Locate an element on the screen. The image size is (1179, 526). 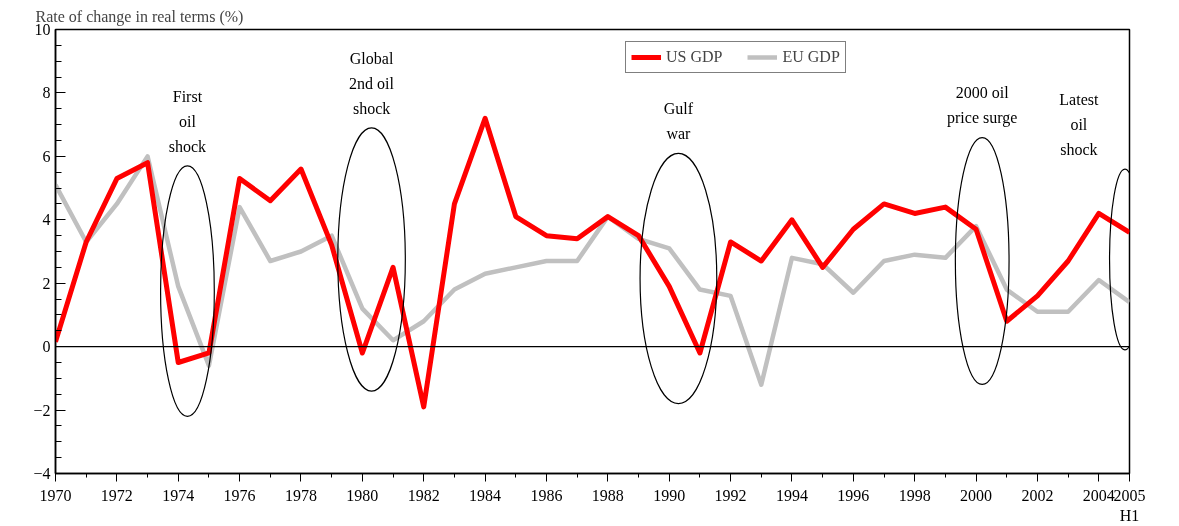
y-tick-label: 6 is located at coordinates (46, 156).